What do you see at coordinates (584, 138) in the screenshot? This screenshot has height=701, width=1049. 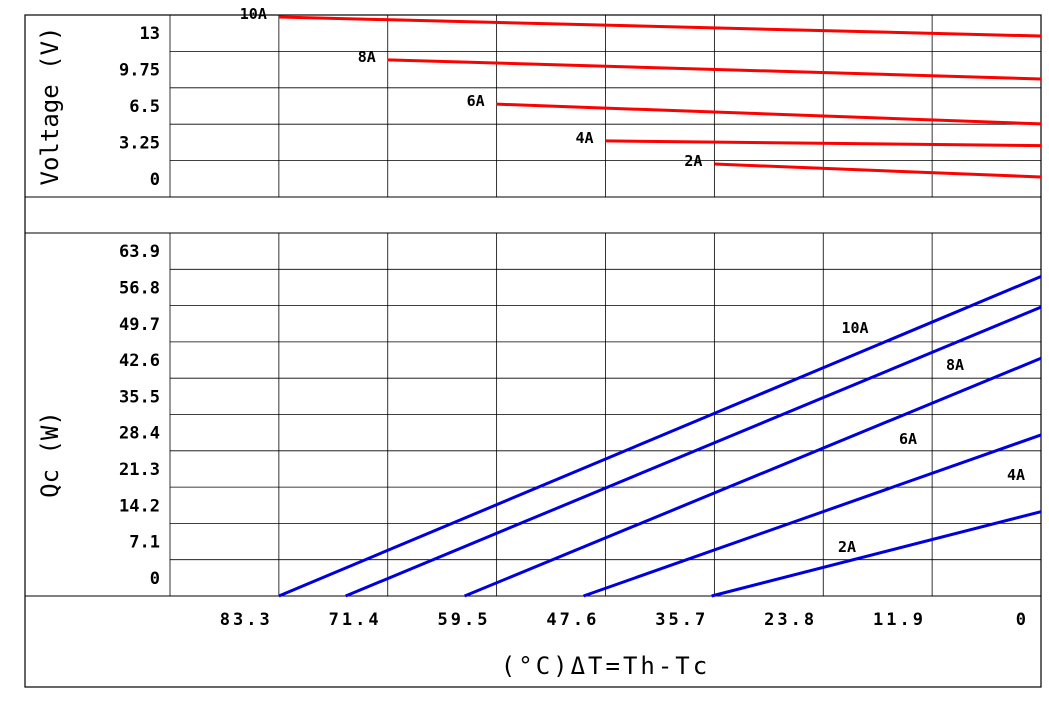 I see `voltage-series-label: 4A` at bounding box center [584, 138].